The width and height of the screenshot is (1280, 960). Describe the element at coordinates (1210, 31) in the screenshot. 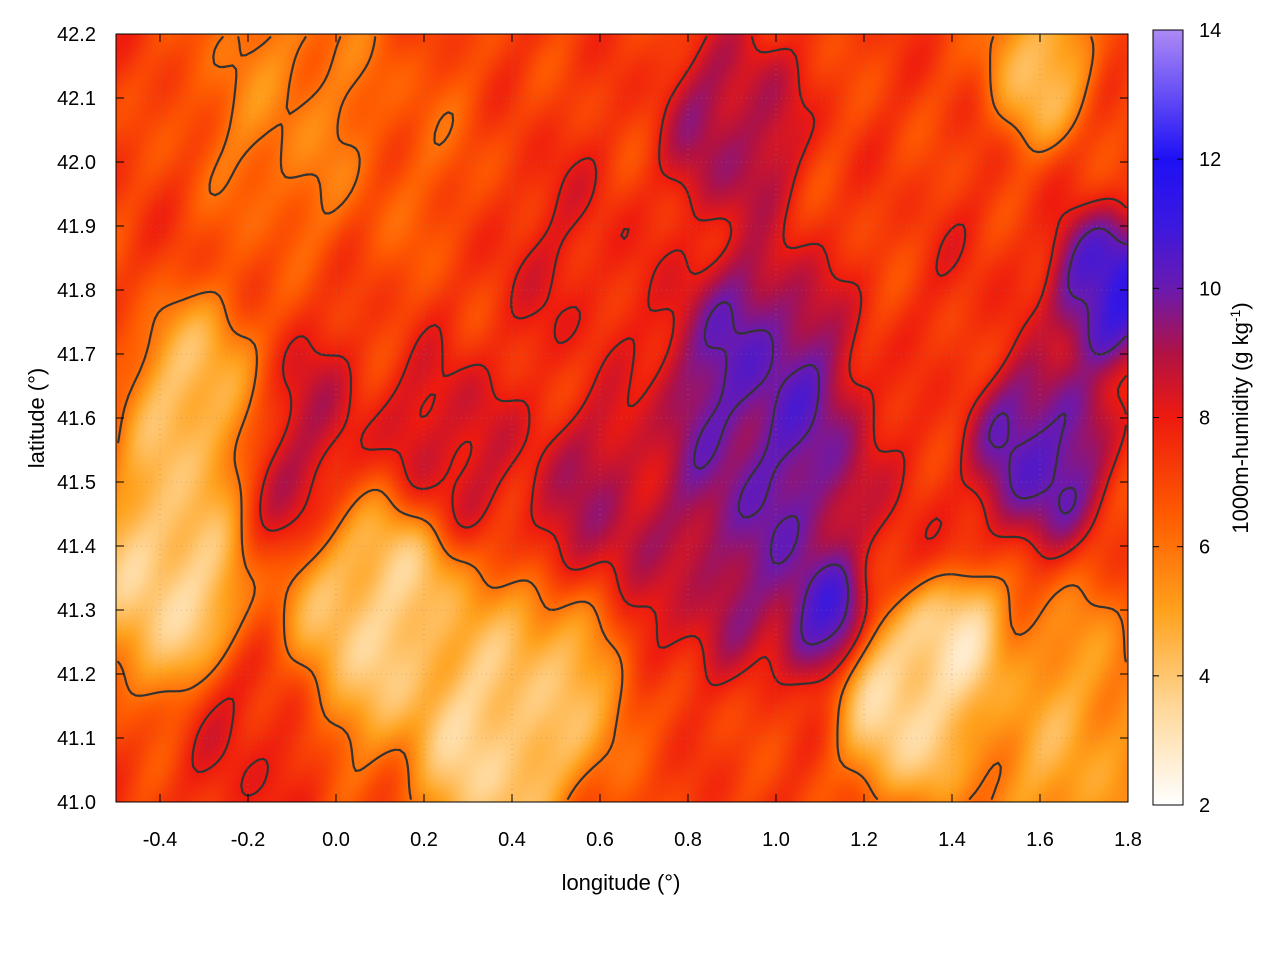

I see `colorbar-tick-label: 14` at that location.